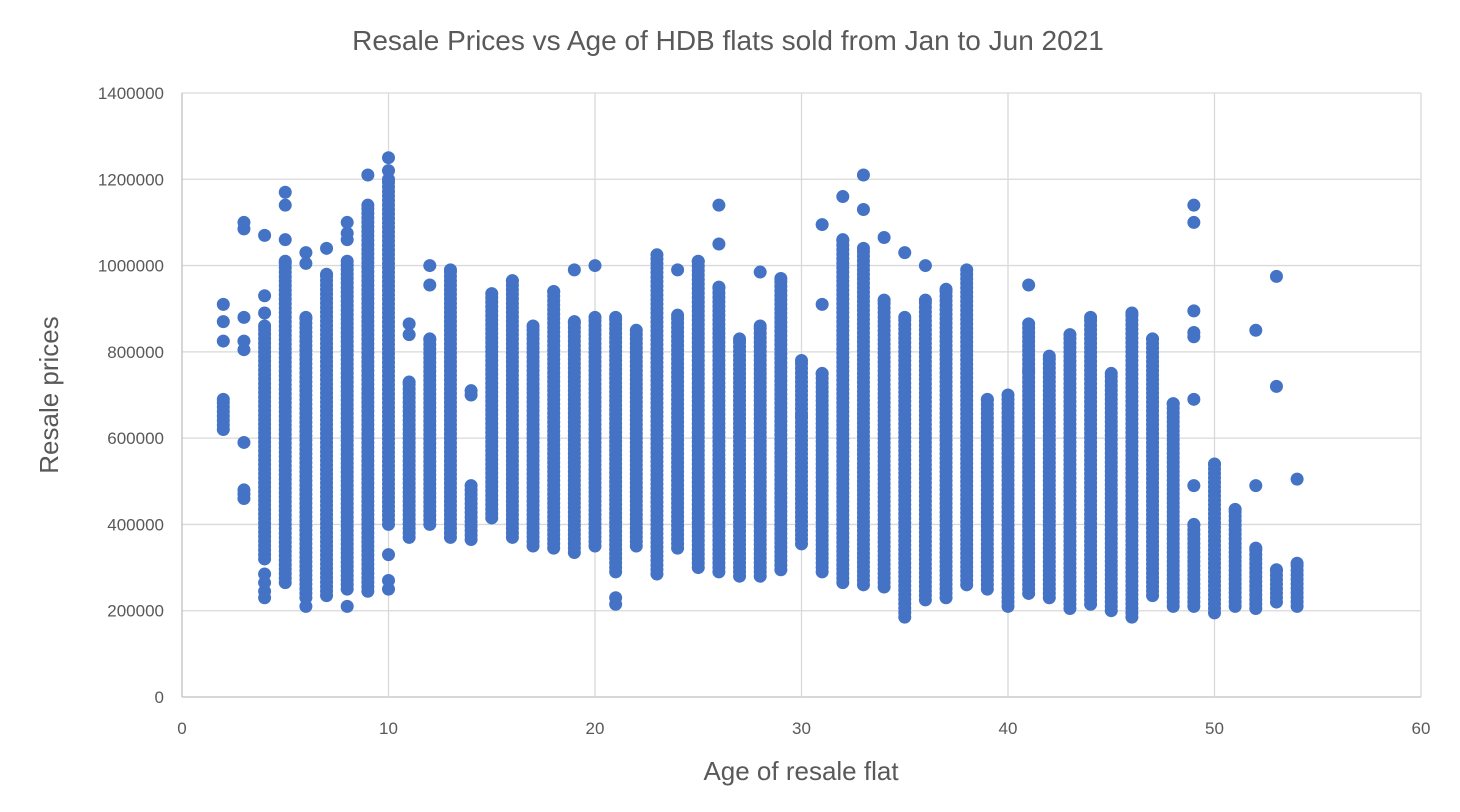  What do you see at coordinates (1008, 728) in the screenshot?
I see `x-tick-label: 40` at bounding box center [1008, 728].